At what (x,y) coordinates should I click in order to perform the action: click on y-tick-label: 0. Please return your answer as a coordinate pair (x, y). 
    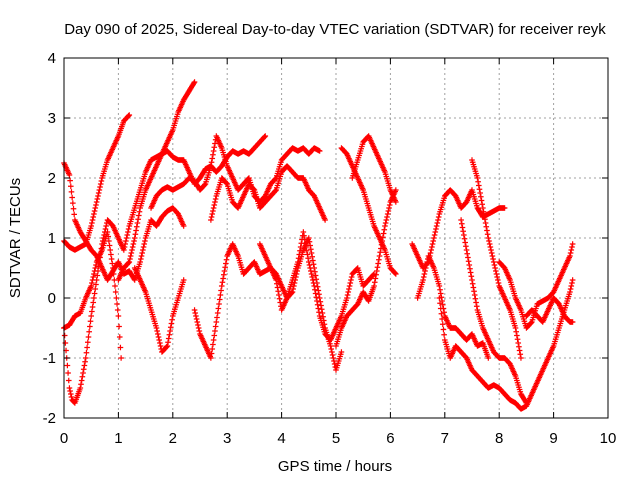
    Looking at the image, I should click on (52, 298).